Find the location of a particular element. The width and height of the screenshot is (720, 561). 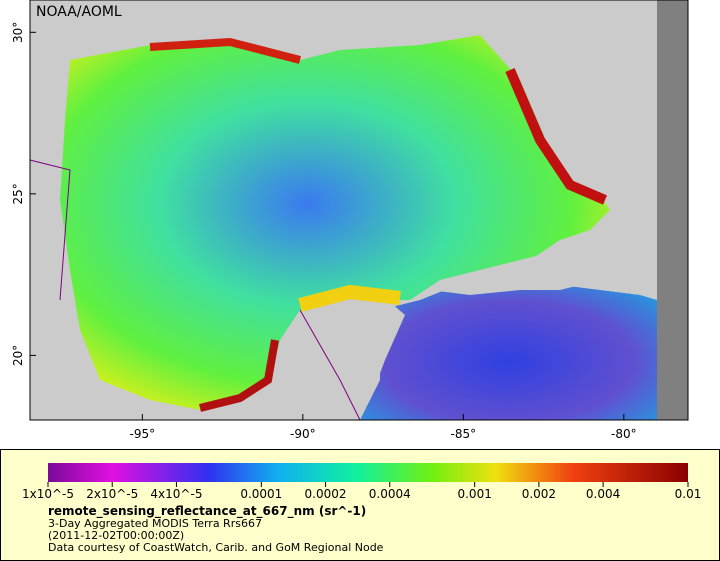

colorbar-tick-label: 4x10^-5 is located at coordinates (176, 494).